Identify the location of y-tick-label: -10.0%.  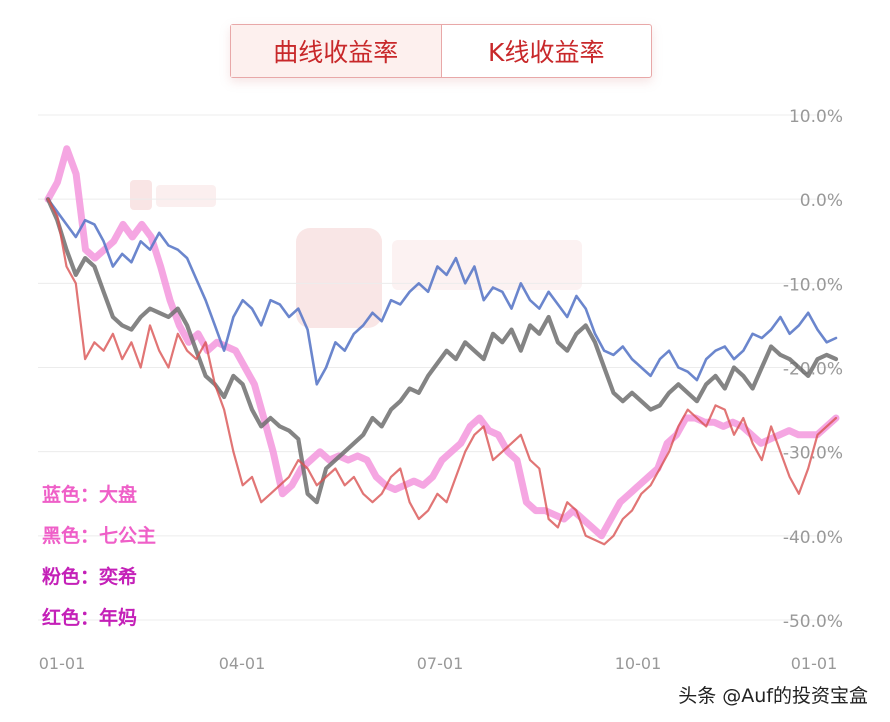
(813, 285).